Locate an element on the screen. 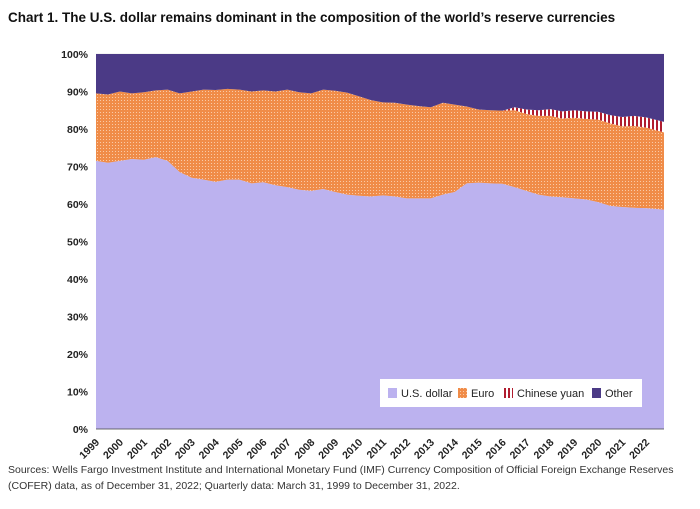 This screenshot has height=509, width=700. x-tick-label: 2019 is located at coordinates (567, 448).